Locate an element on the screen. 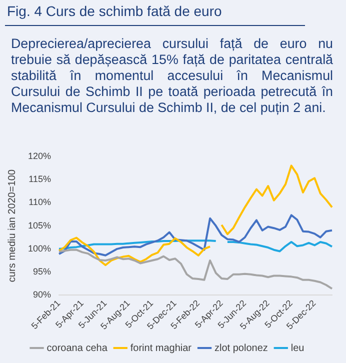 Image resolution: width=346 pixels, height=363 pixels. legend-label: leu is located at coordinates (297, 348).